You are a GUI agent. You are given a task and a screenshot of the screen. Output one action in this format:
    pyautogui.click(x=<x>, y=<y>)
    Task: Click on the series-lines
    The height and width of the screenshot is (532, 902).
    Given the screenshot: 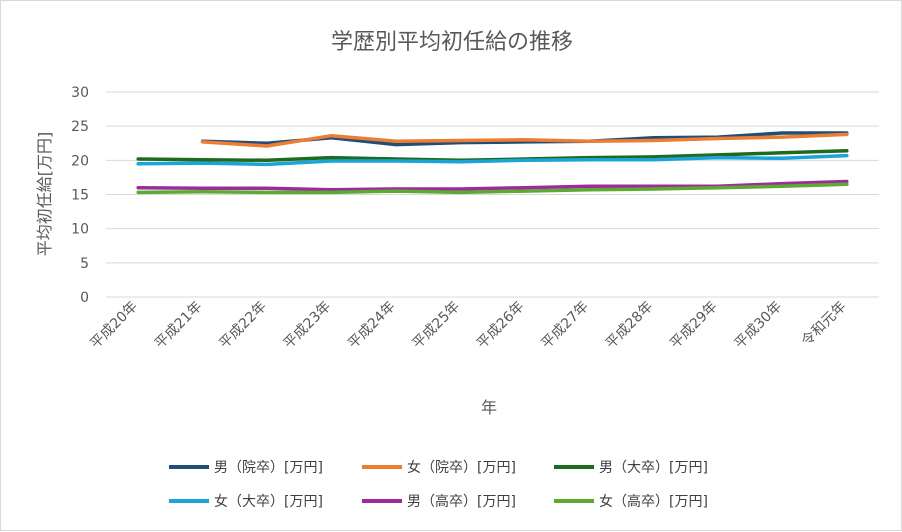 What is the action you would take?
    pyautogui.click(x=492, y=163)
    